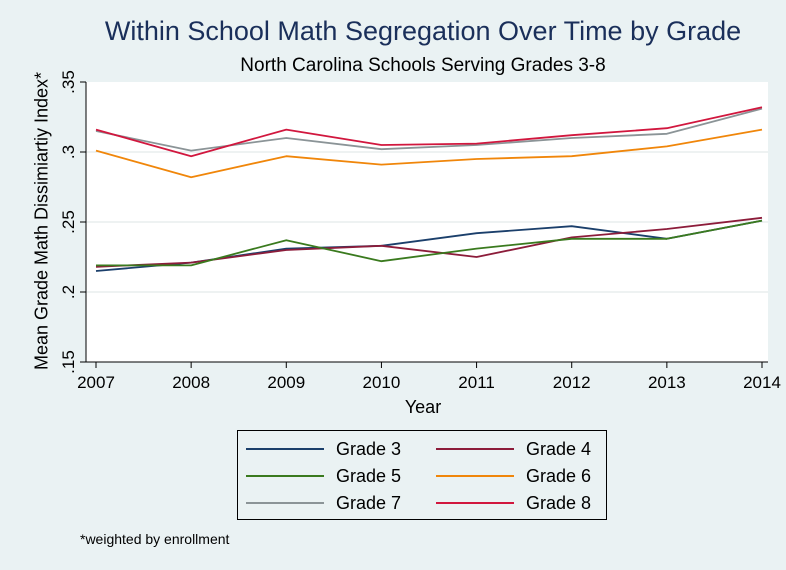 This screenshot has width=786, height=570. What do you see at coordinates (155, 539) in the screenshot?
I see `footnote: *weighted by enrollment` at bounding box center [155, 539].